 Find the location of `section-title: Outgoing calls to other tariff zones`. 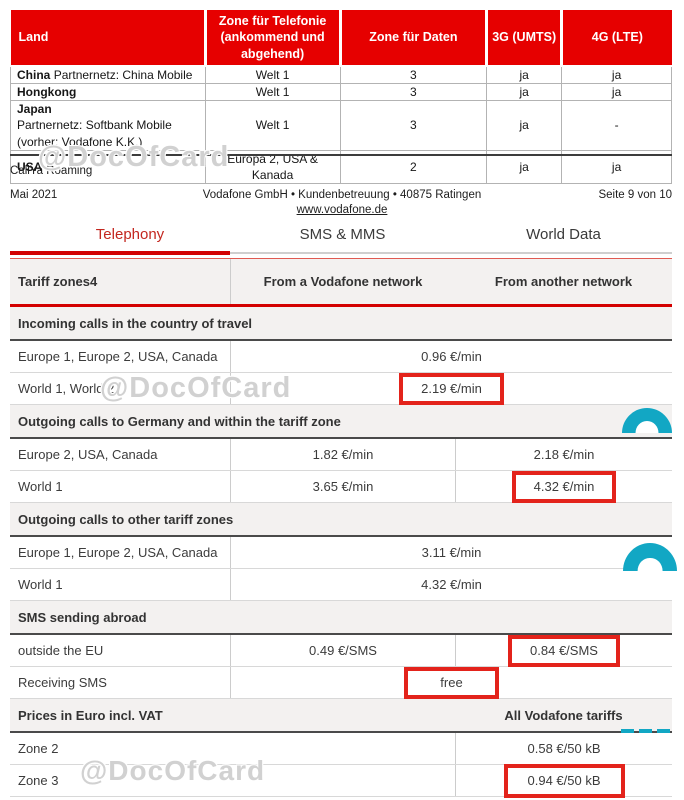

section-title: Outgoing calls to other tariff zones is located at coordinates (126, 519).